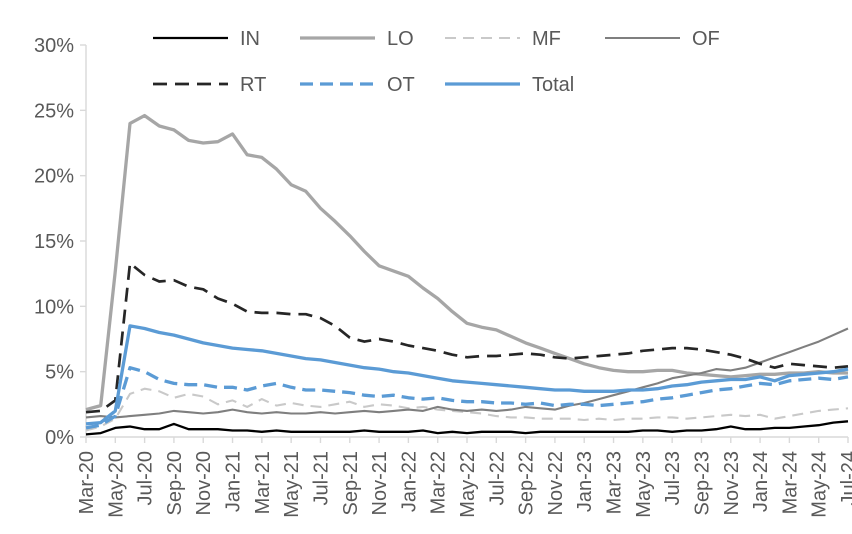 The height and width of the screenshot is (534, 852). I want to click on x-axis-label: May-21, so click(292, 484).